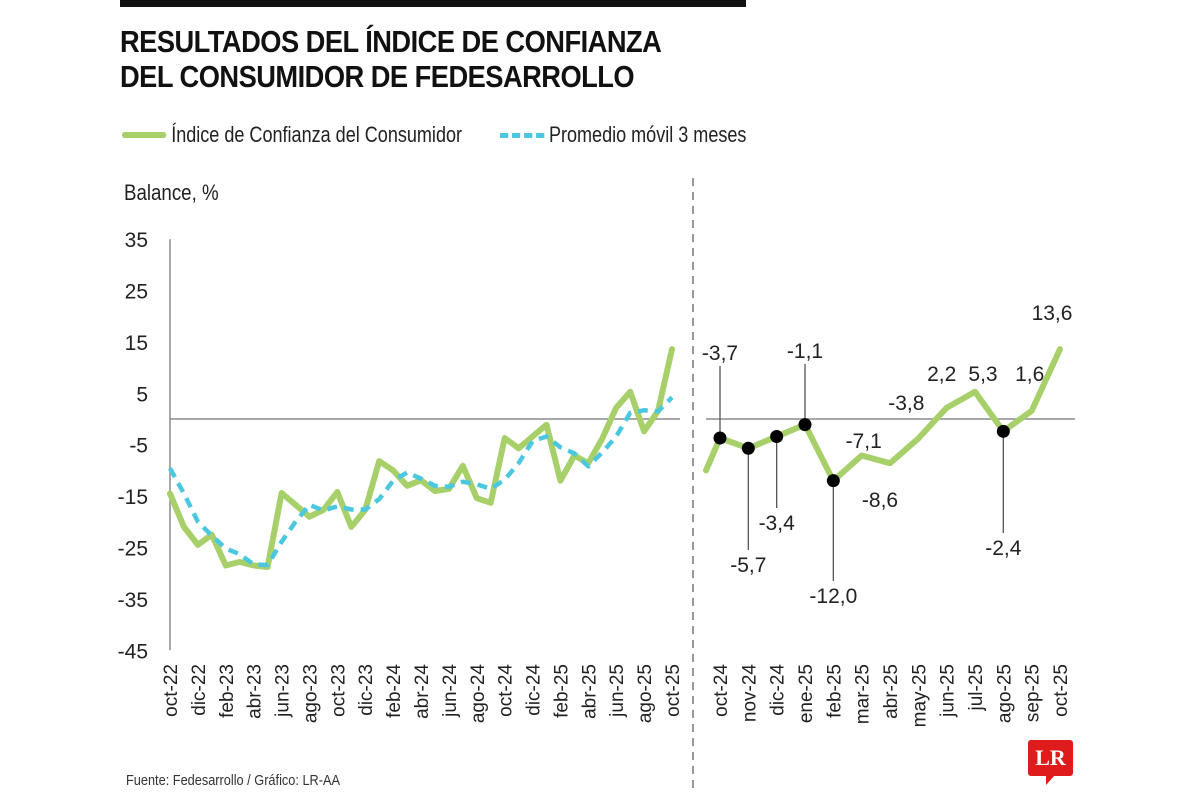  What do you see at coordinates (941, 374) in the screenshot?
I see `data-label: 2,2` at bounding box center [941, 374].